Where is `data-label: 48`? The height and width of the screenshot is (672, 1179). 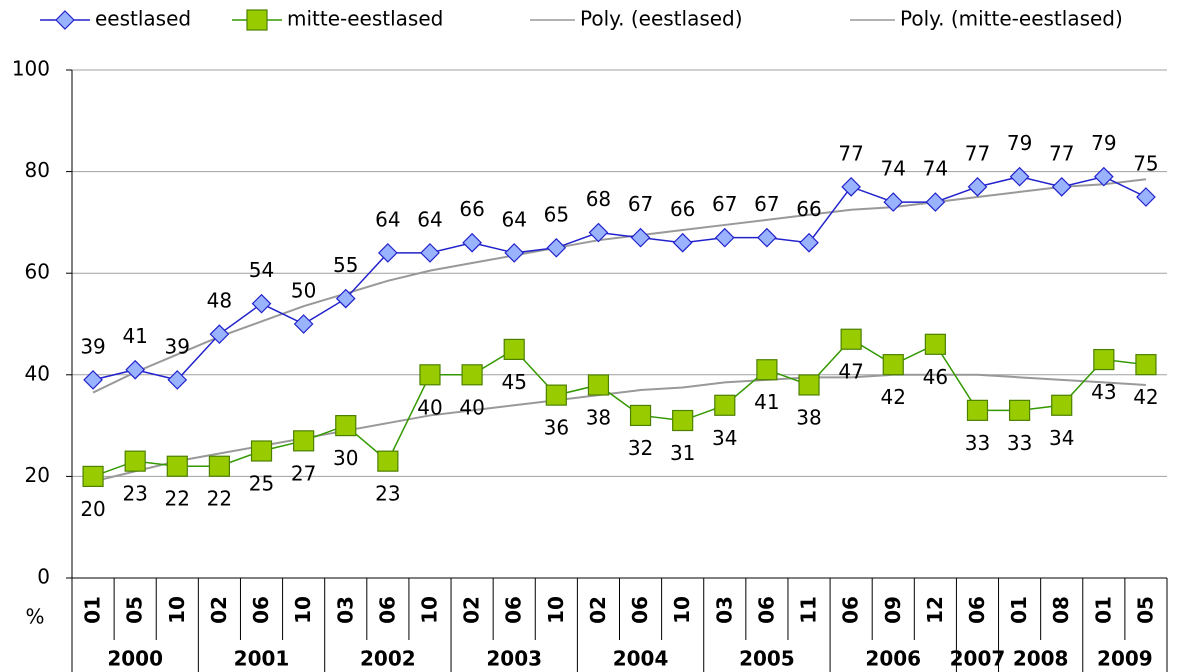 data-label: 48 is located at coordinates (219, 301).